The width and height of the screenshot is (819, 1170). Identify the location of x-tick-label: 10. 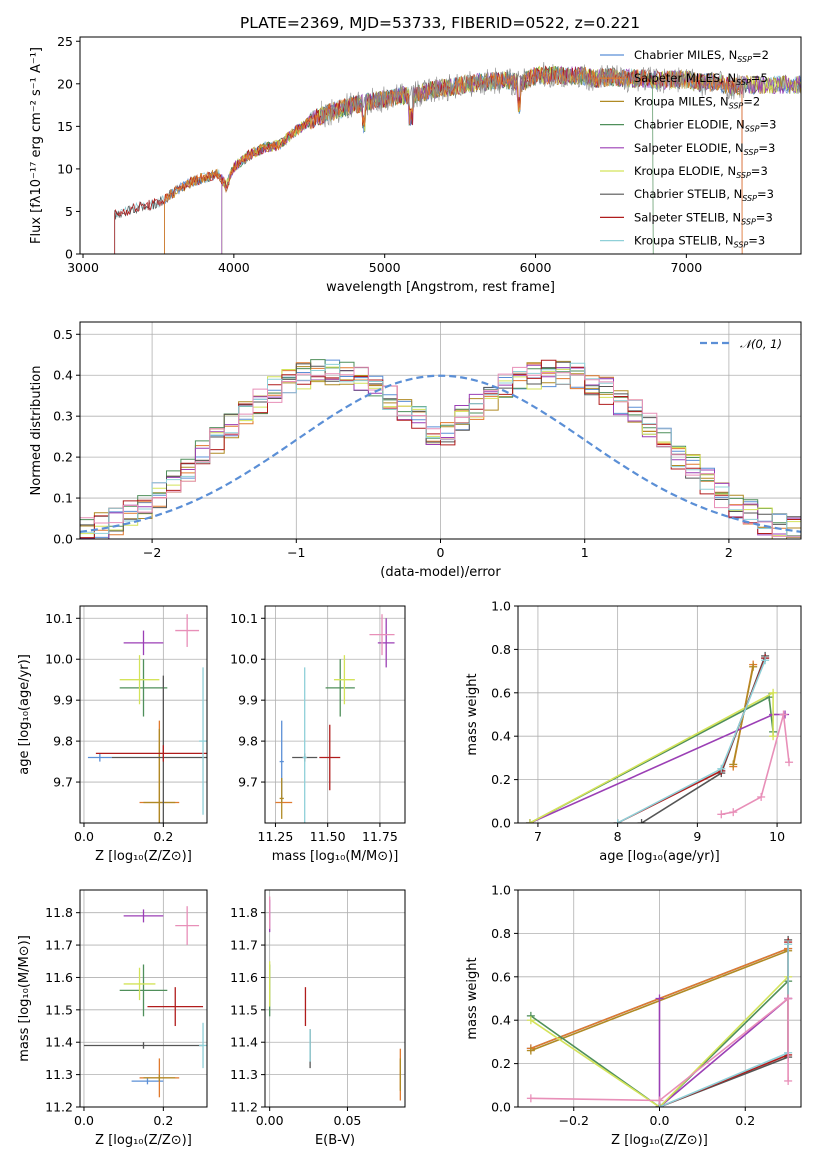
(777, 836).